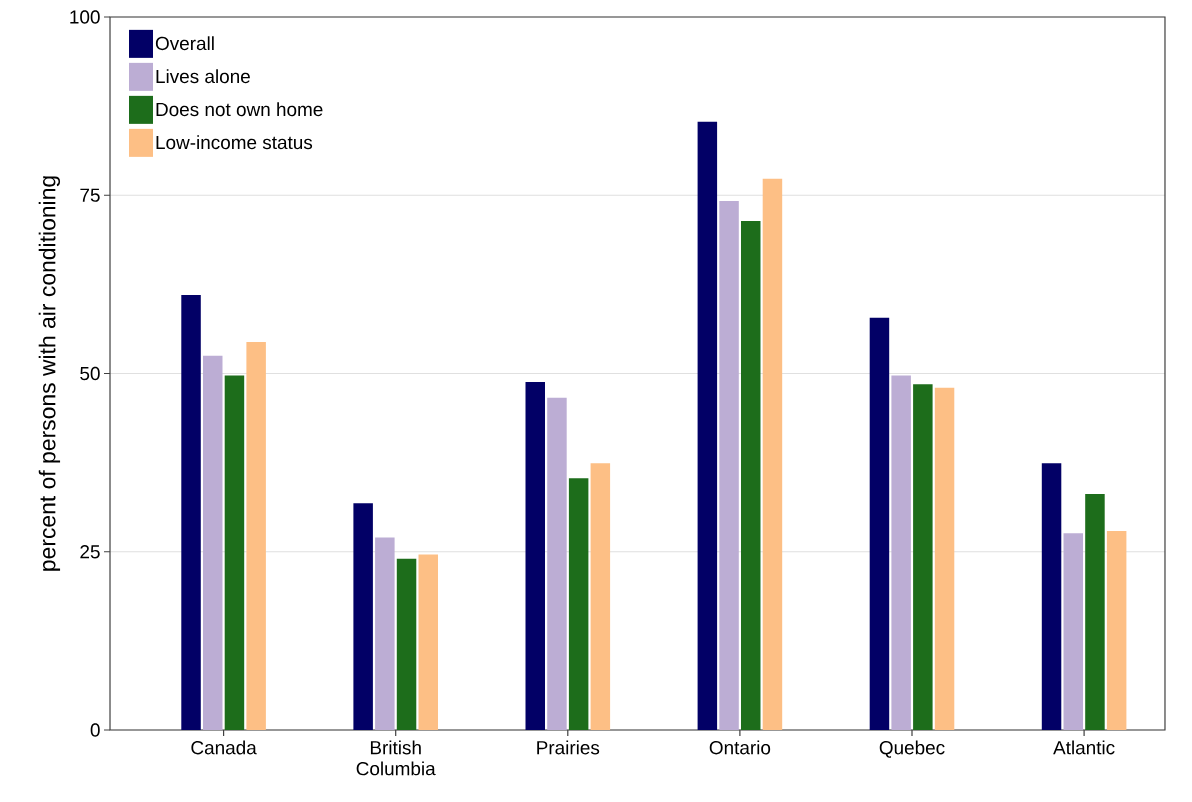 The width and height of the screenshot is (1192, 802). I want to click on x-tick-label: British Columbia, so click(396, 758).